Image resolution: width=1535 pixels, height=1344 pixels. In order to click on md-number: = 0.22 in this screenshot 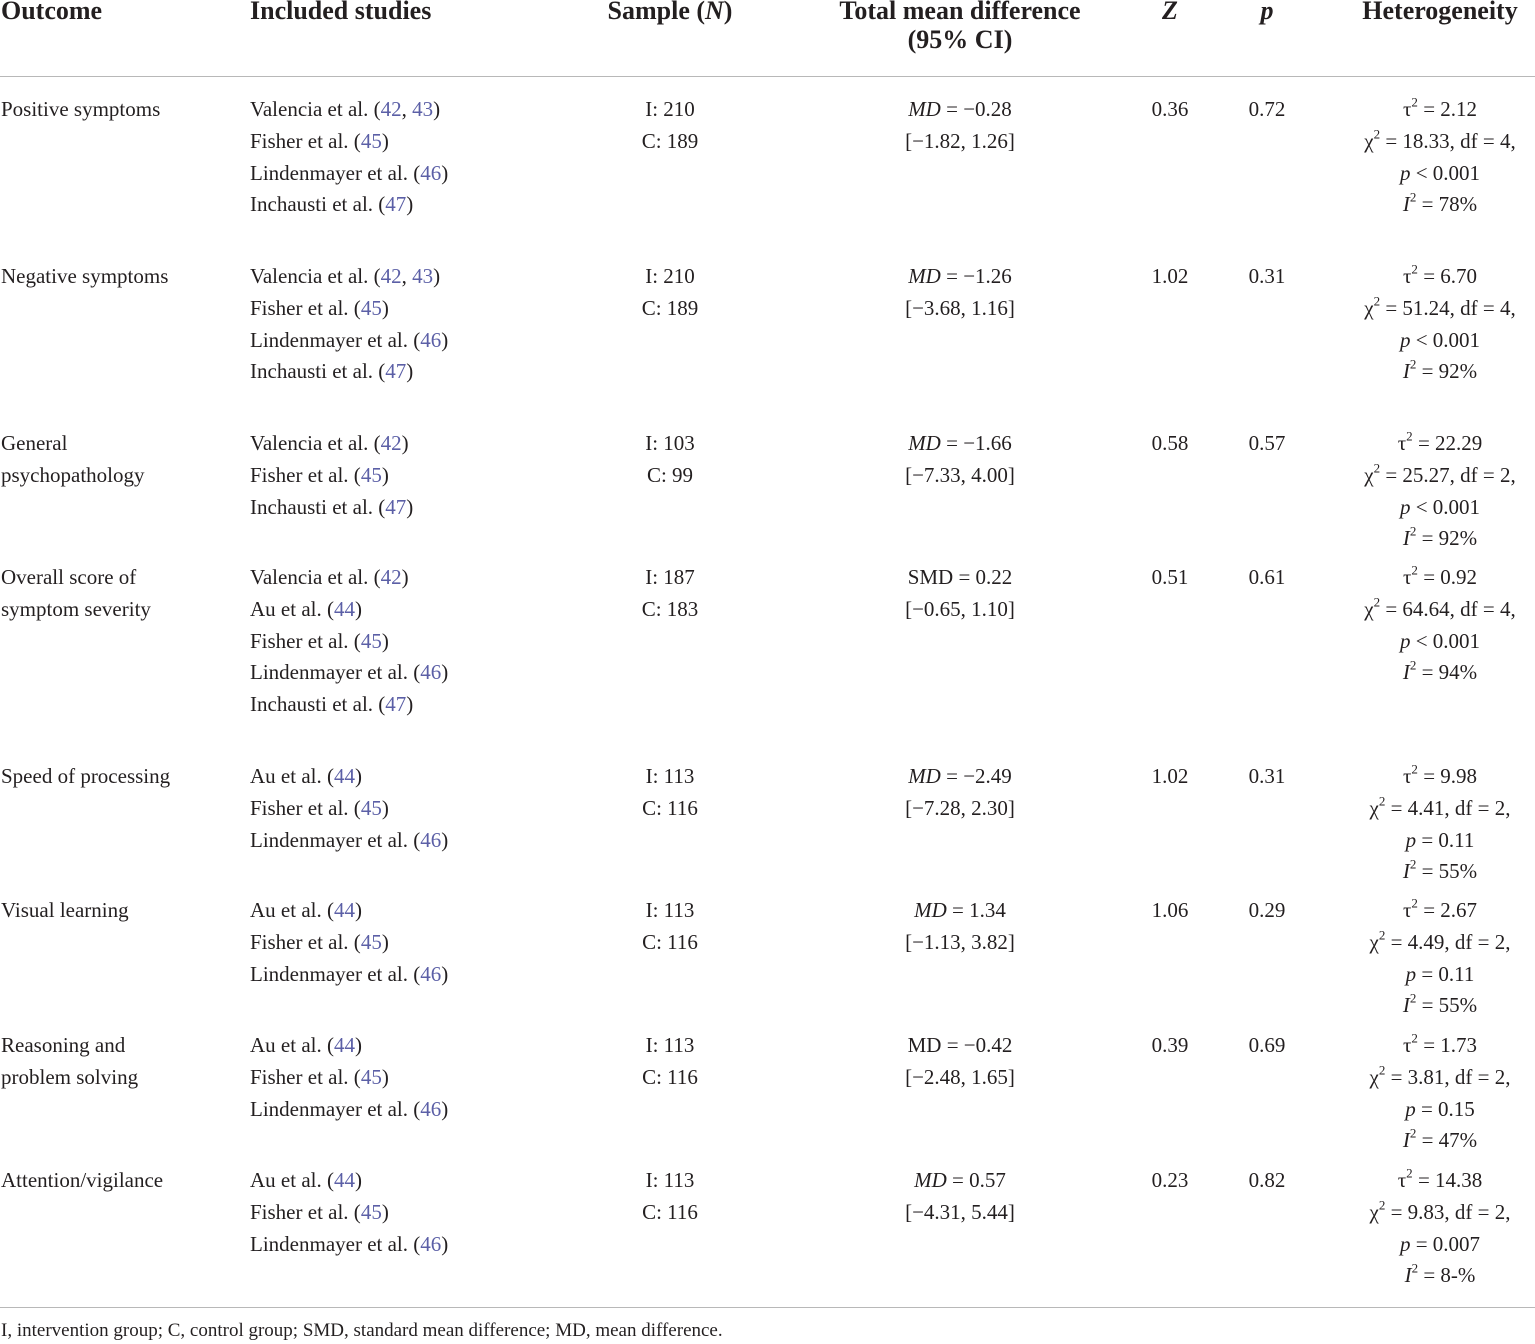, I will do `click(983, 577)`.